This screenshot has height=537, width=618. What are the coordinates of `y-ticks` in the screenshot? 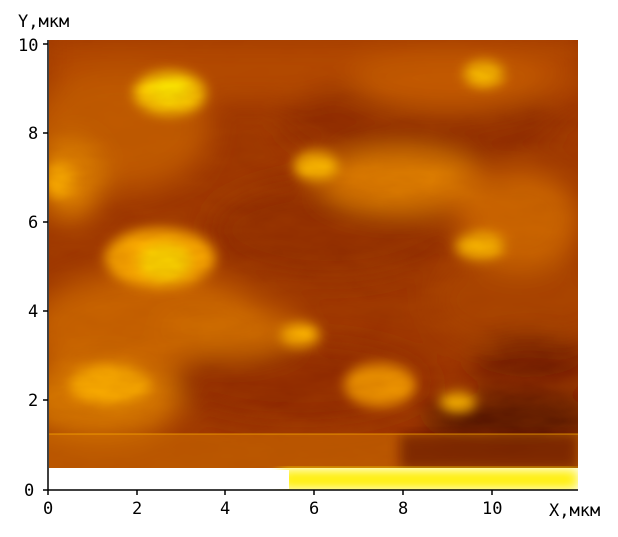 It's located at (45, 267).